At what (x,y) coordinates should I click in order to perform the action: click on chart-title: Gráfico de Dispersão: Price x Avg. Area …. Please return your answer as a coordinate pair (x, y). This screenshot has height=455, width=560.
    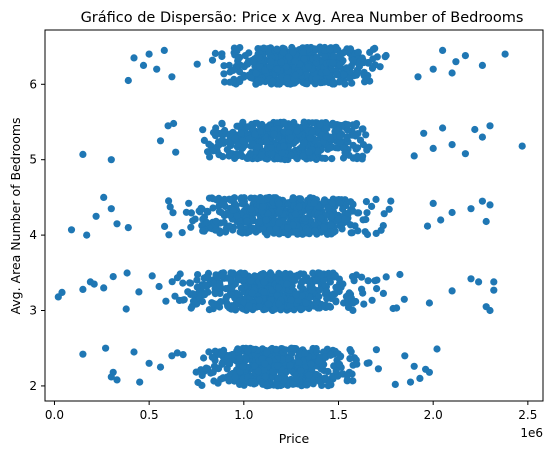
    Looking at the image, I should click on (302, 18).